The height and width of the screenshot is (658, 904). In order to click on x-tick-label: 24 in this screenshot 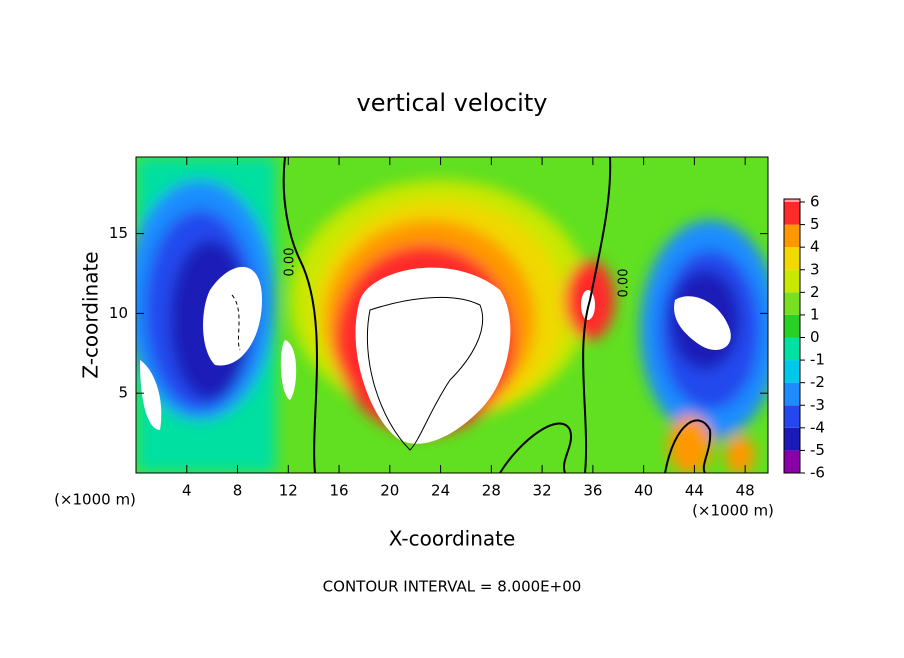, I will do `click(440, 491)`.